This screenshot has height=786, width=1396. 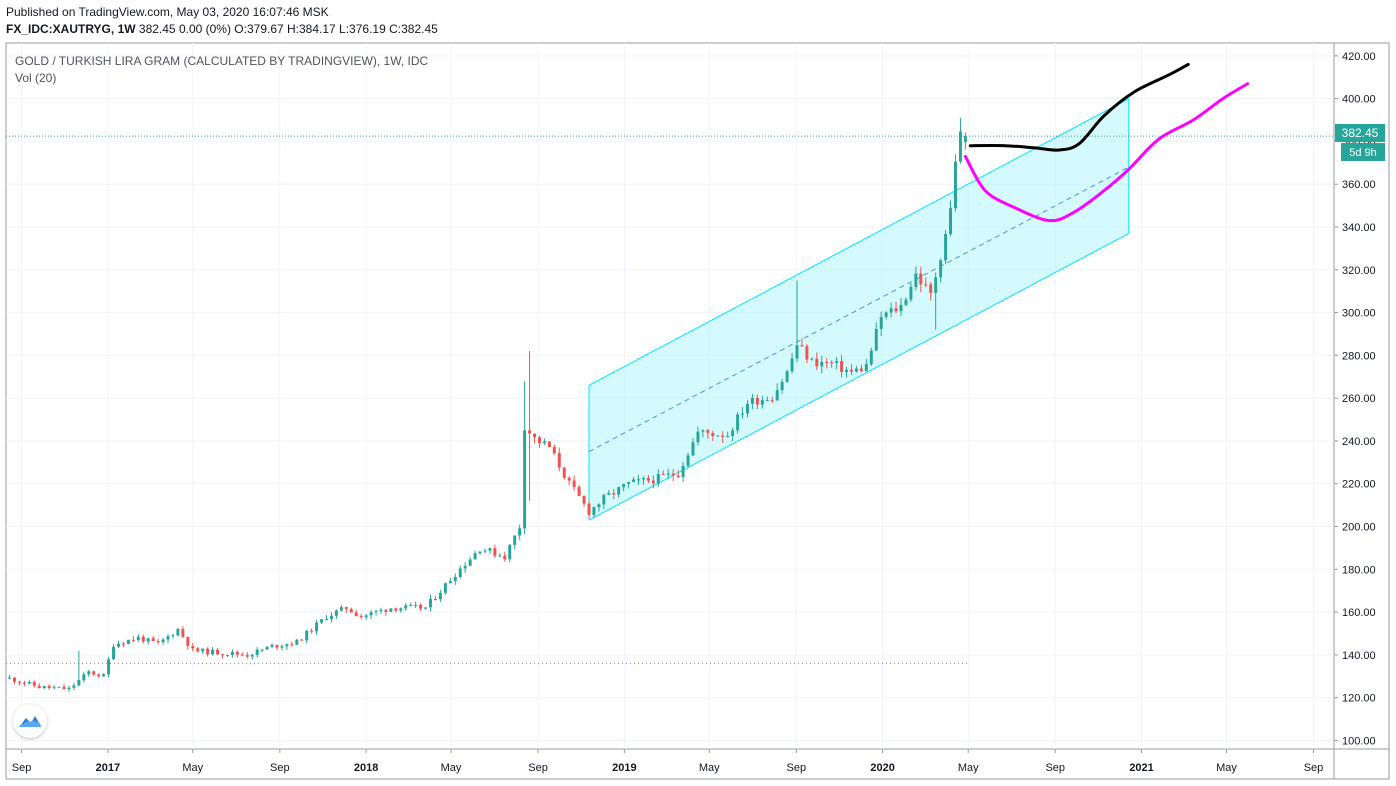 I want to click on channel-lower-line, so click(x=859, y=376).